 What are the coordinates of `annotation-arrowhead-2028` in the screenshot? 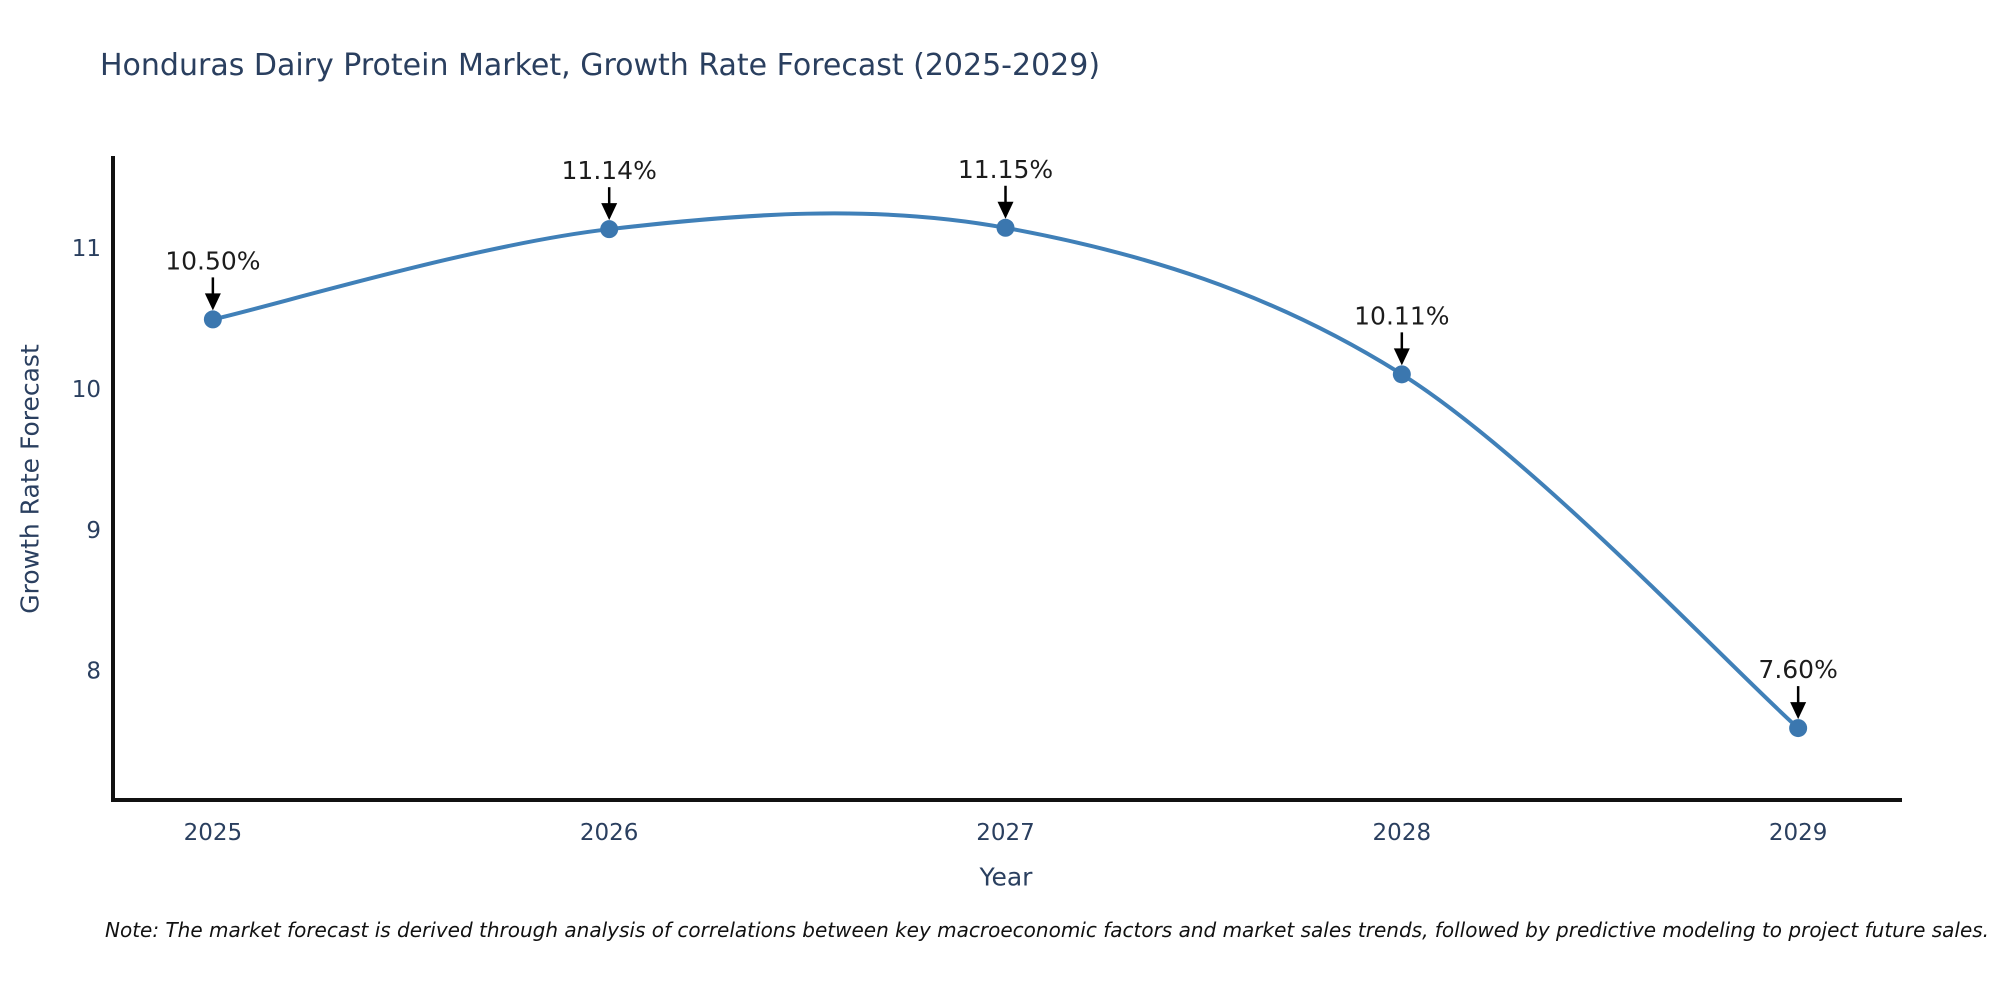 It's located at (1401, 357).